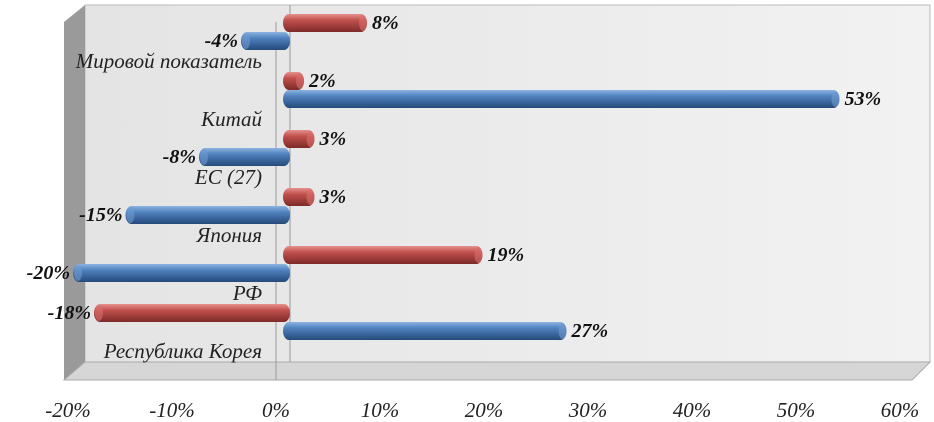 The height and width of the screenshot is (422, 934). What do you see at coordinates (385, 23) in the screenshot?
I see `data-label: 8%` at bounding box center [385, 23].